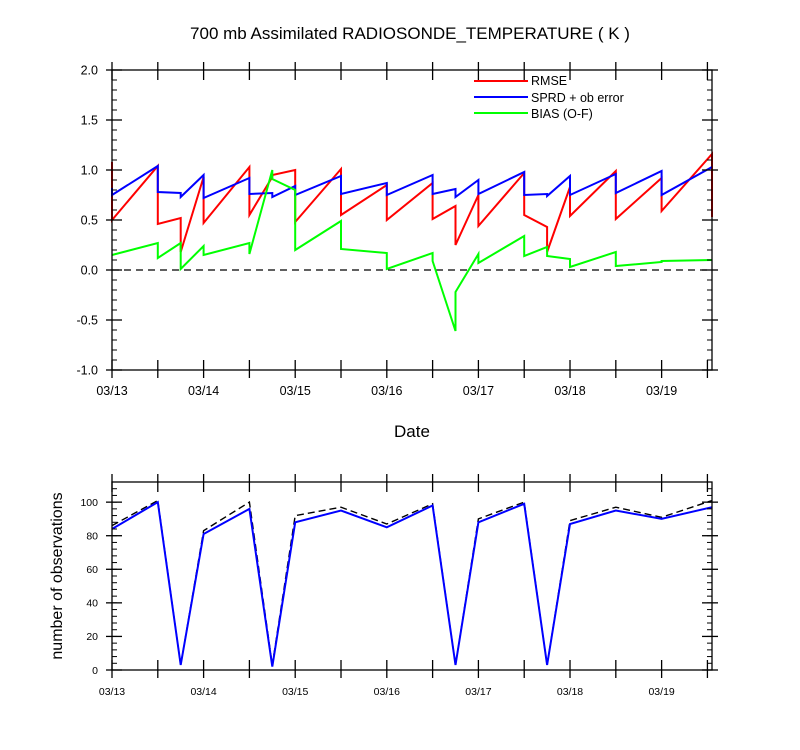  Describe the element at coordinates (412, 431) in the screenshot. I see `x-axis-title: Date` at that location.